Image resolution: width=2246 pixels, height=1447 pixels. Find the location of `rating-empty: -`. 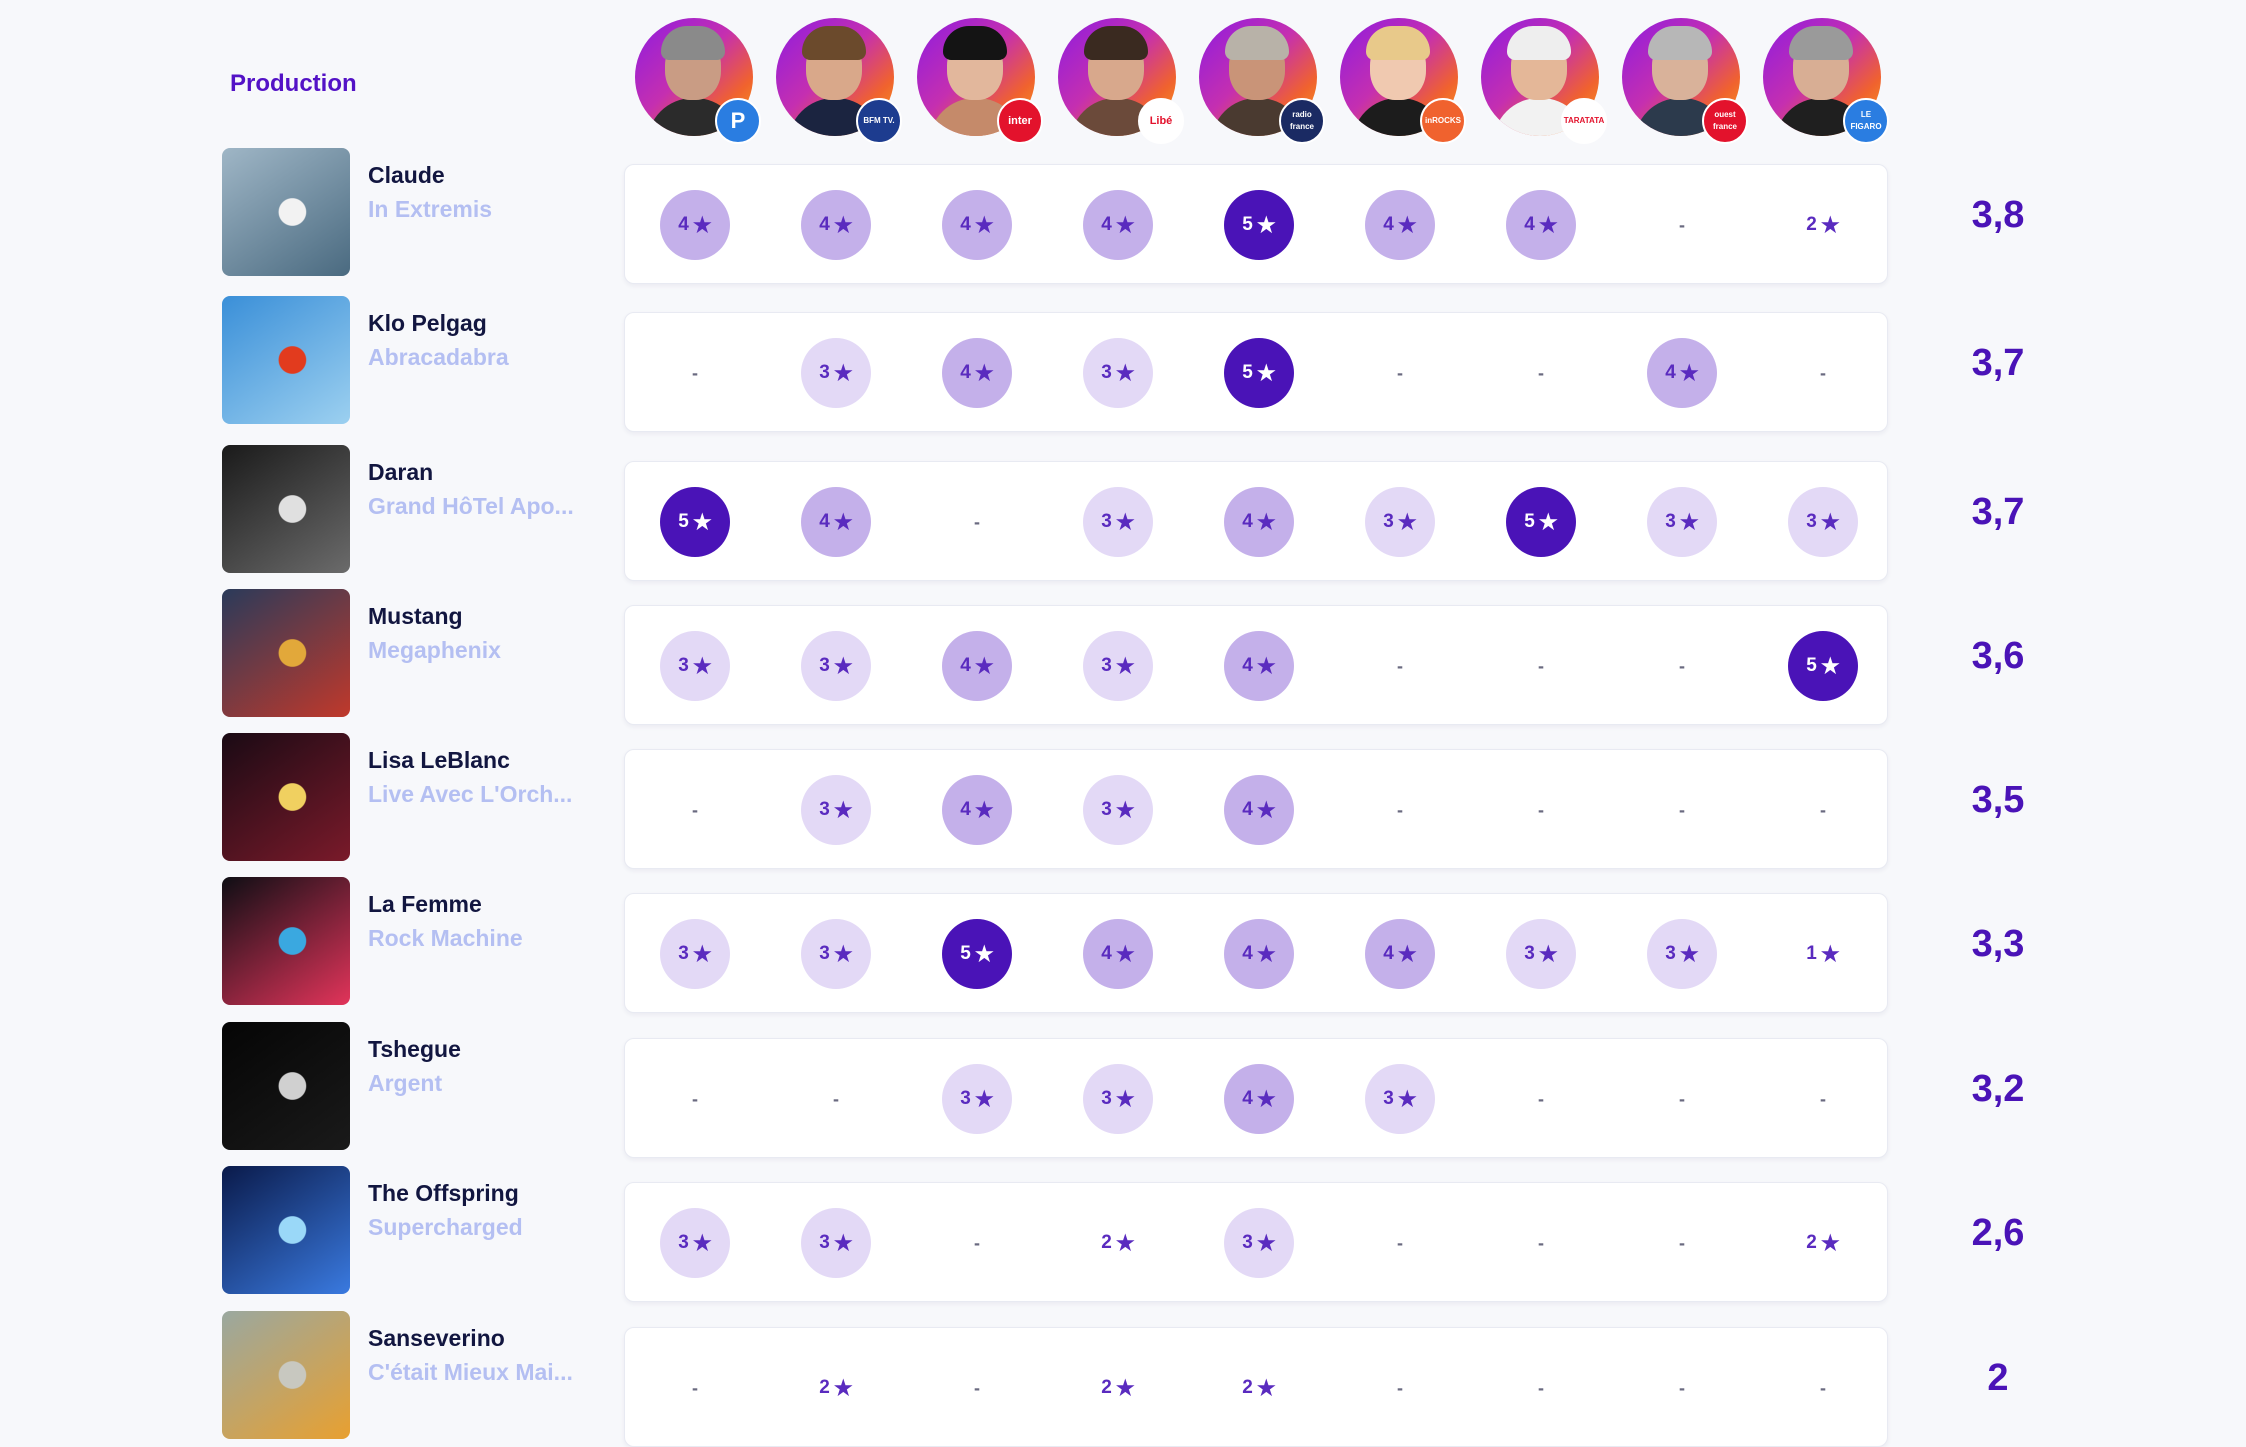

rating-empty: - is located at coordinates (1541, 1098).